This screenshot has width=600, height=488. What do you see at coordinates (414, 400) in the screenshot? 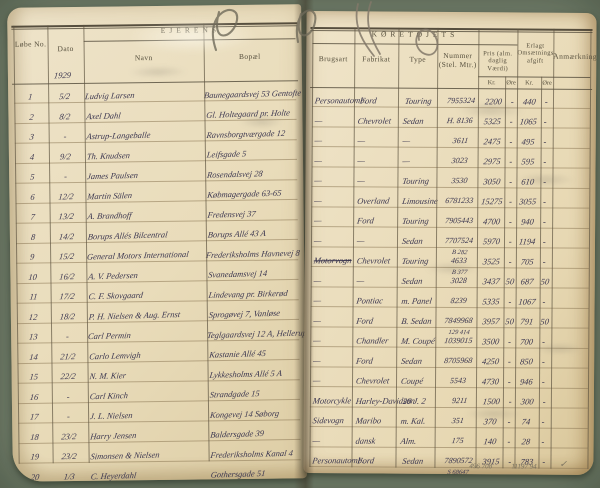
I see `handwritten-entry: 28 J. 2` at bounding box center [414, 400].